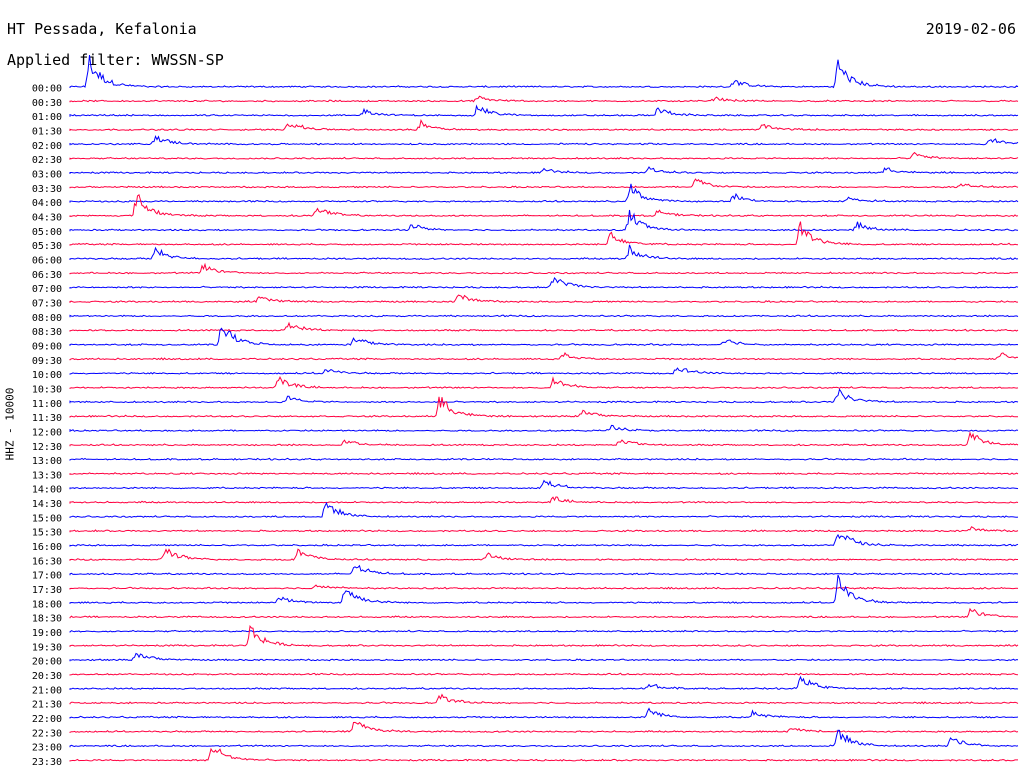  I want to click on row-time-label: 08:00, so click(47, 318).